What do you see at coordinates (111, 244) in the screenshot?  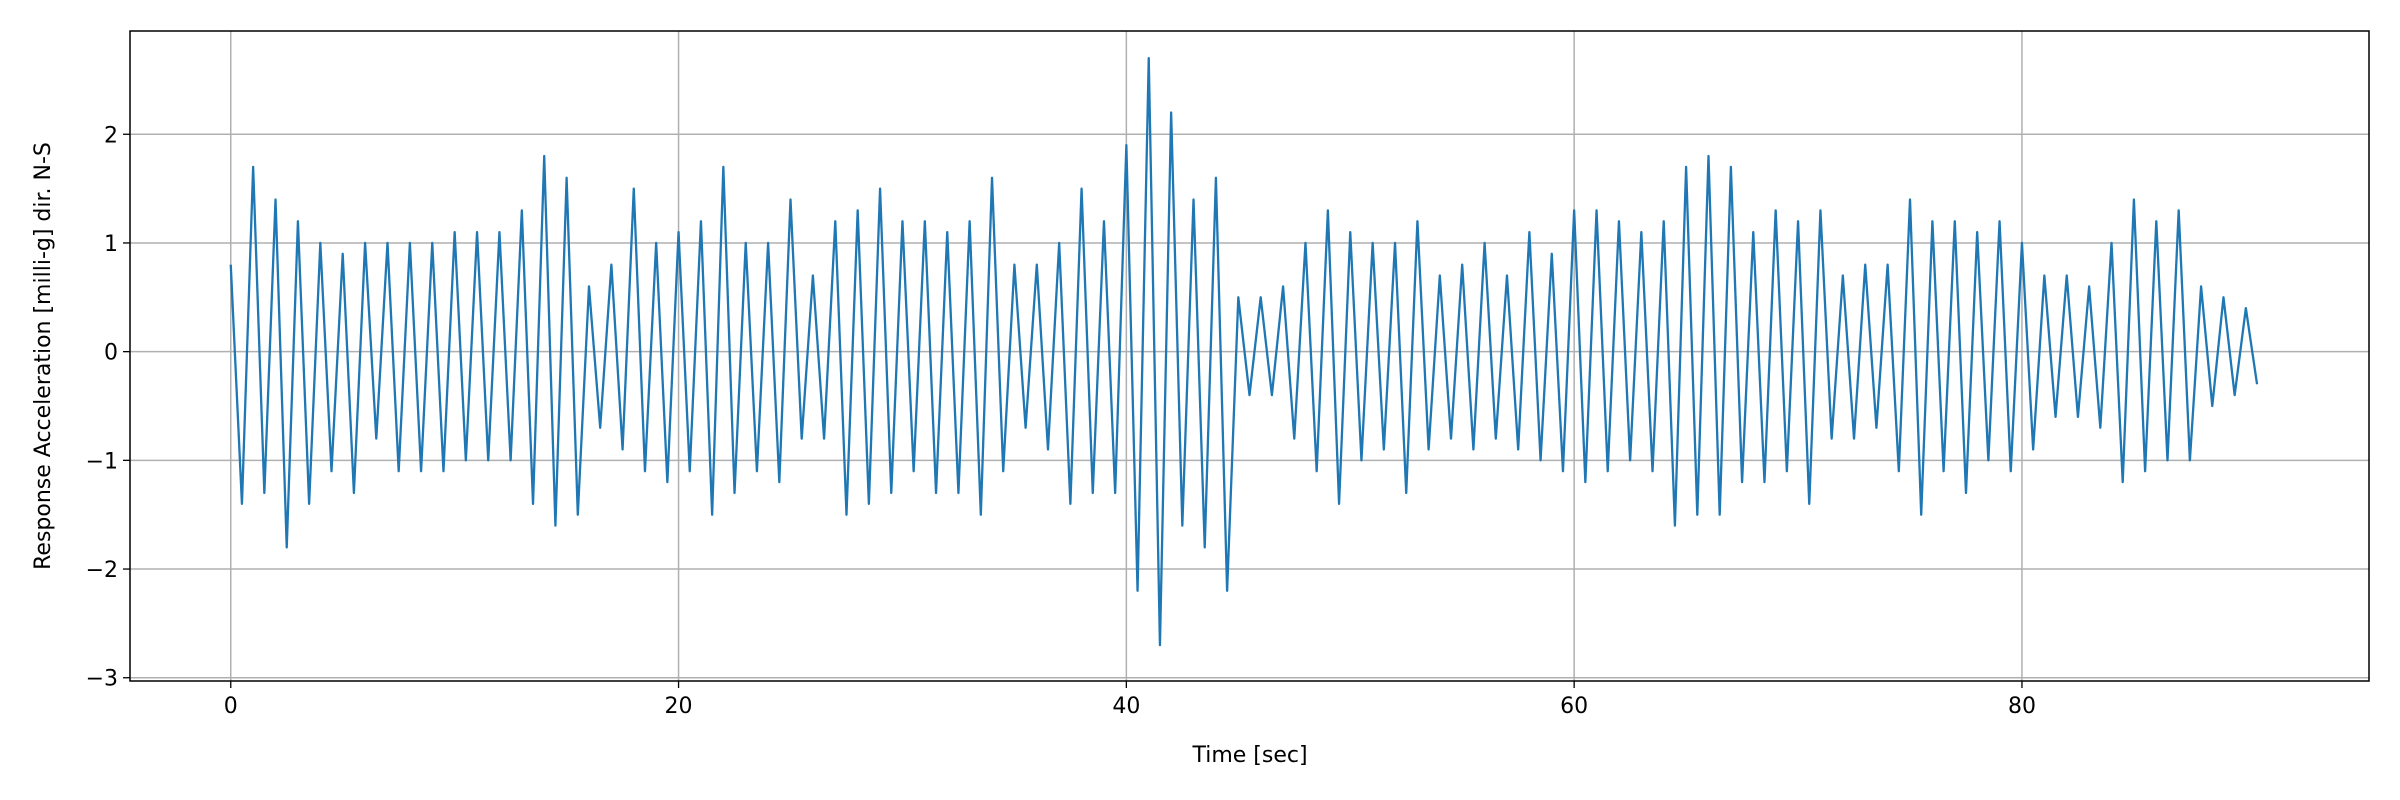 I see `y-tick-label: 1` at bounding box center [111, 244].